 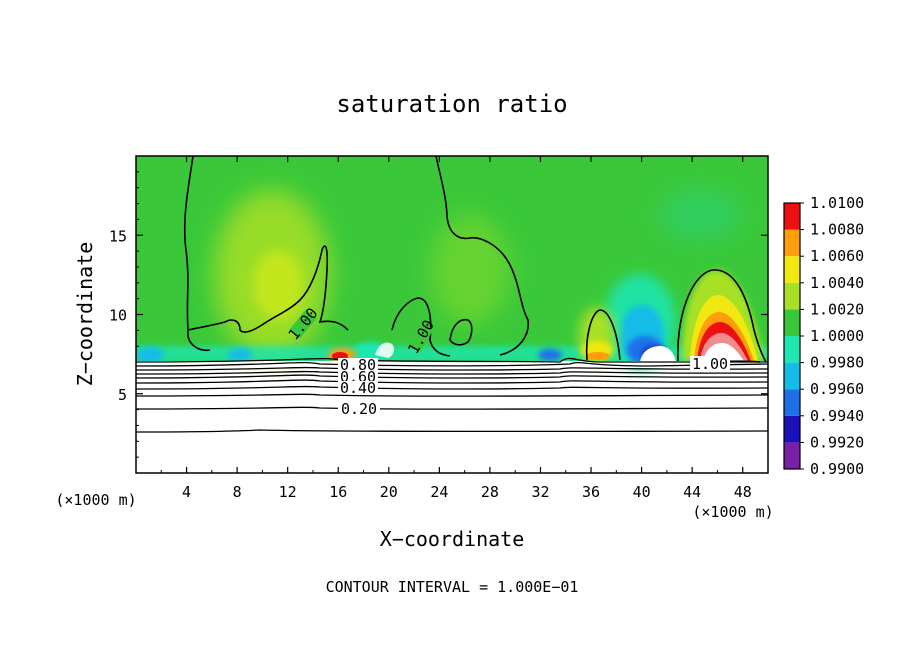 I want to click on x-tick-label: 36, so click(x=591, y=492).